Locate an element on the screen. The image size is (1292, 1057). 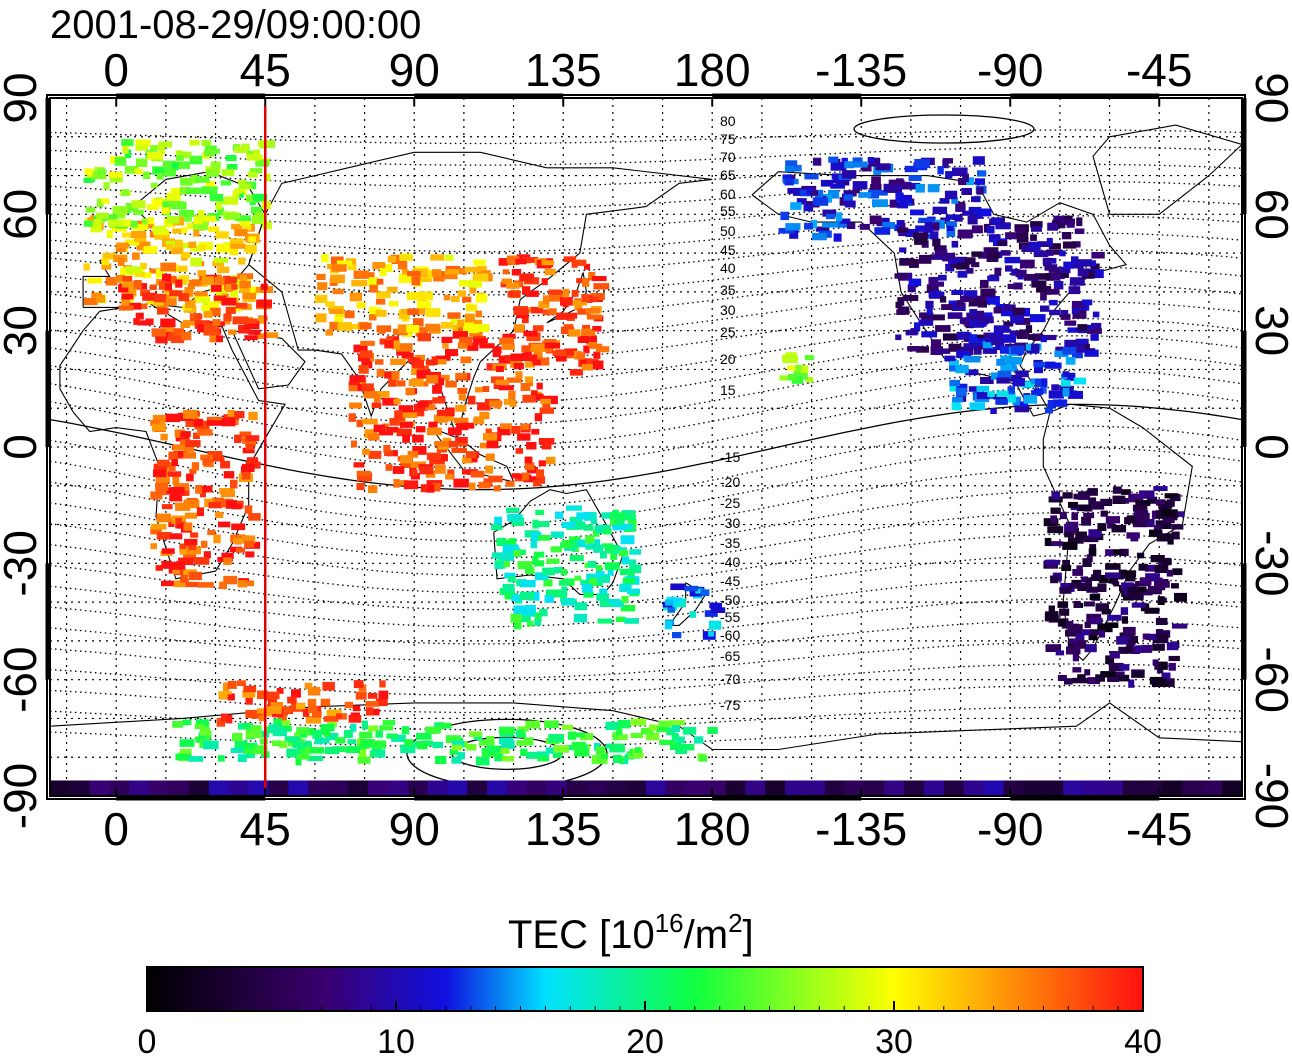
right-latitude-tick-label: -90 is located at coordinates (1269, 796).